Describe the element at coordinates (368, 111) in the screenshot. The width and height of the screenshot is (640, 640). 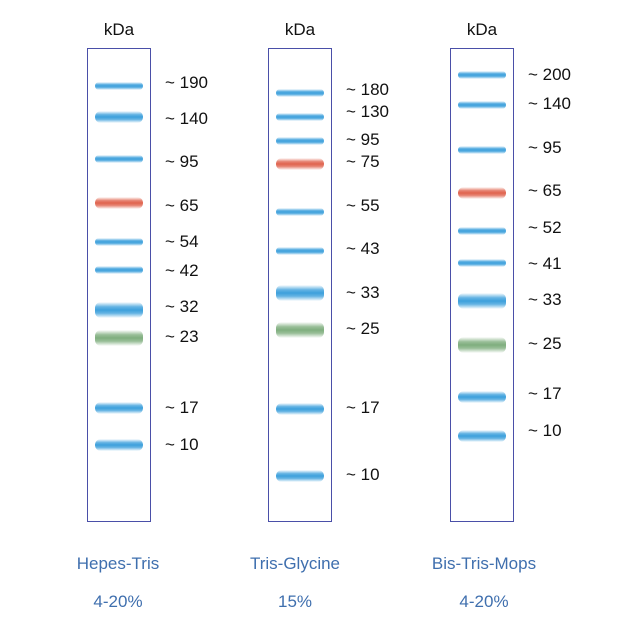
I see `molecular-weight-label: ~ 130` at that location.